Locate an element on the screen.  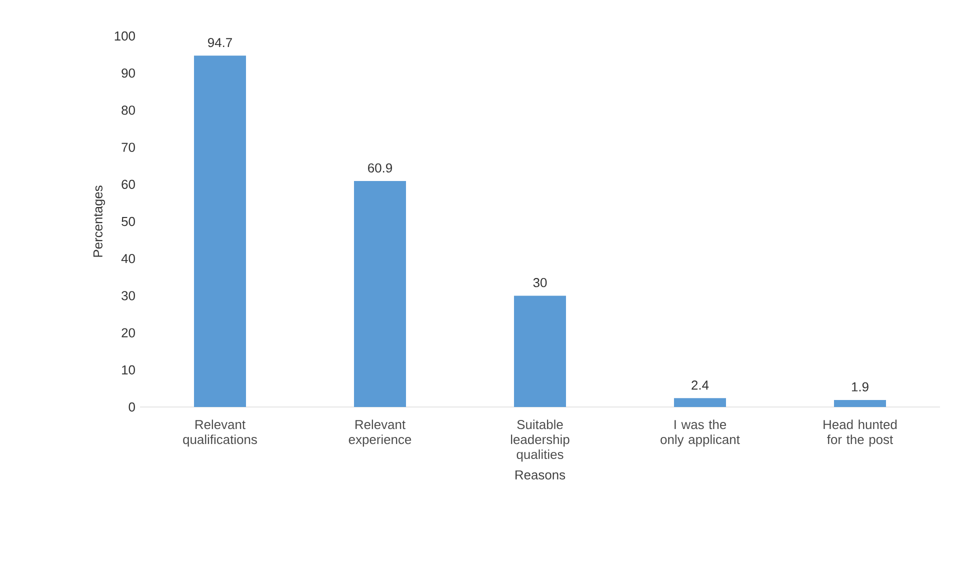
y-tick-label: 90 is located at coordinates (128, 73).